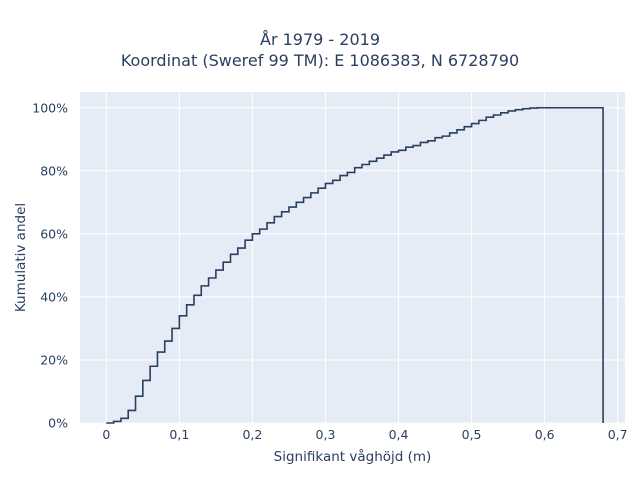  I want to click on x-tick-label: 0,1, so click(179, 434).